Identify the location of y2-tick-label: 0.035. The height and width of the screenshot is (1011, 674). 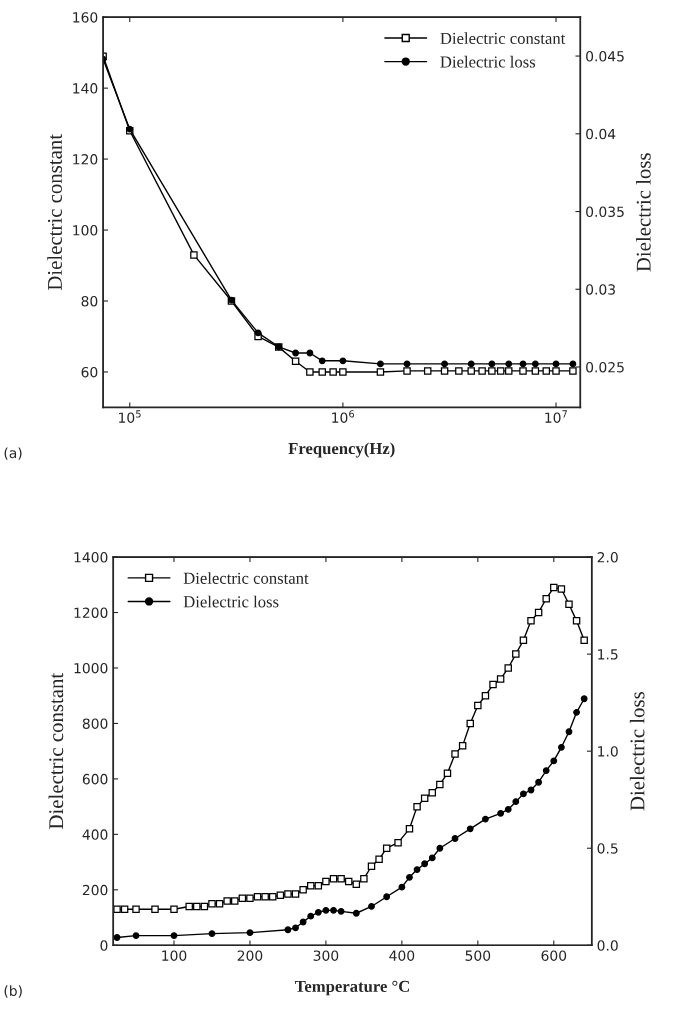
(605, 212).